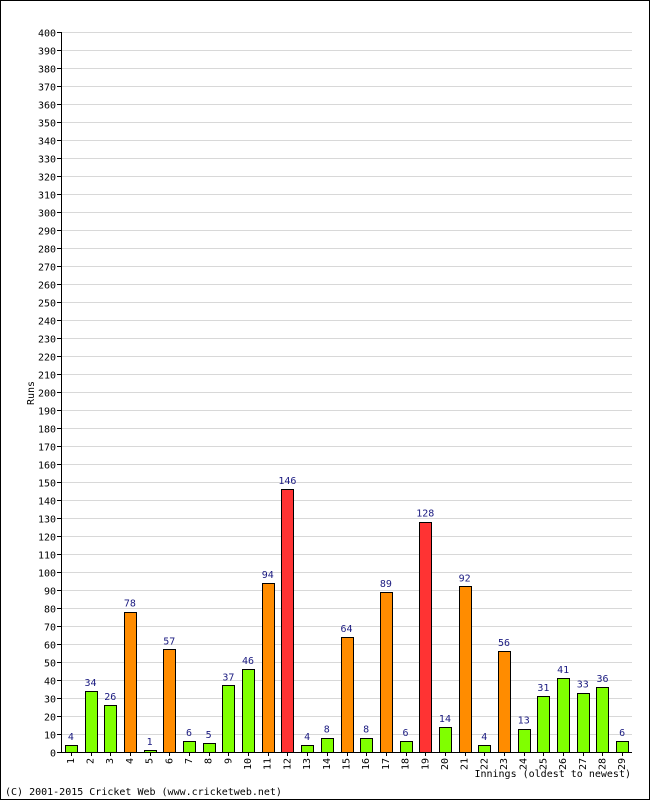 This screenshot has width=650, height=800. Describe the element at coordinates (445, 719) in the screenshot. I see `bar-value-label: 14` at that location.